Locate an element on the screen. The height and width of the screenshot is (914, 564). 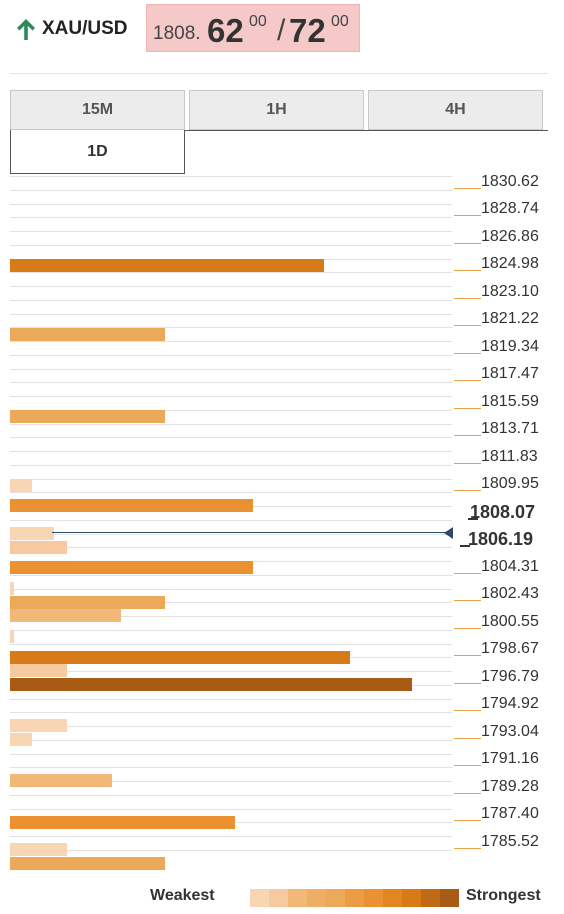
price-level-label: 1830.62 is located at coordinates (510, 181).